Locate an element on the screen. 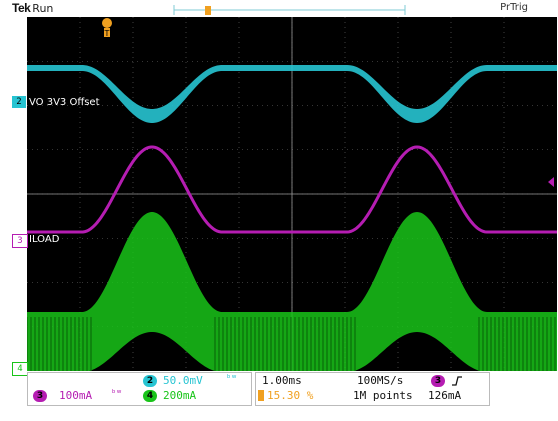 Image resolution: width=558 pixels, height=421 pixels. run-state: Run is located at coordinates (43, 8).